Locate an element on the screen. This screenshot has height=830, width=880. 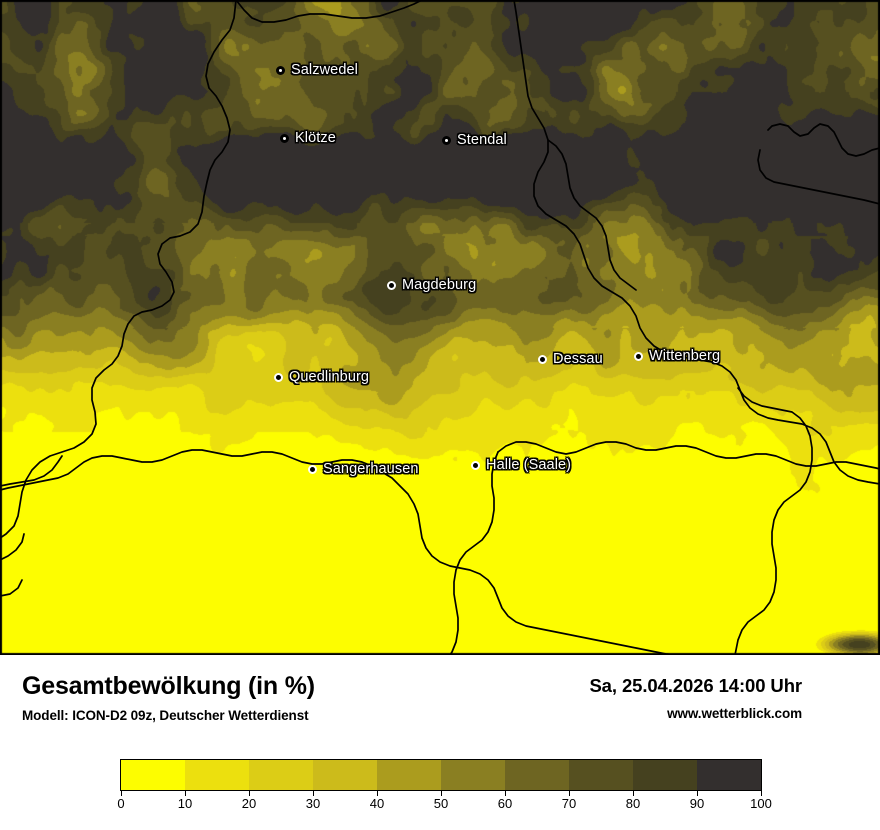
site-url-label: www.wetterblick.com is located at coordinates (734, 713).